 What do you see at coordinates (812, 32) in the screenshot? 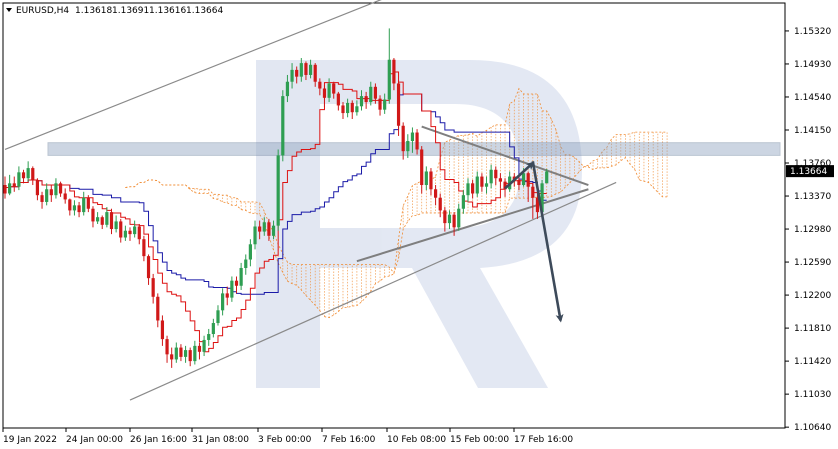
I see `price-tick-label: 1.15320` at bounding box center [812, 32].